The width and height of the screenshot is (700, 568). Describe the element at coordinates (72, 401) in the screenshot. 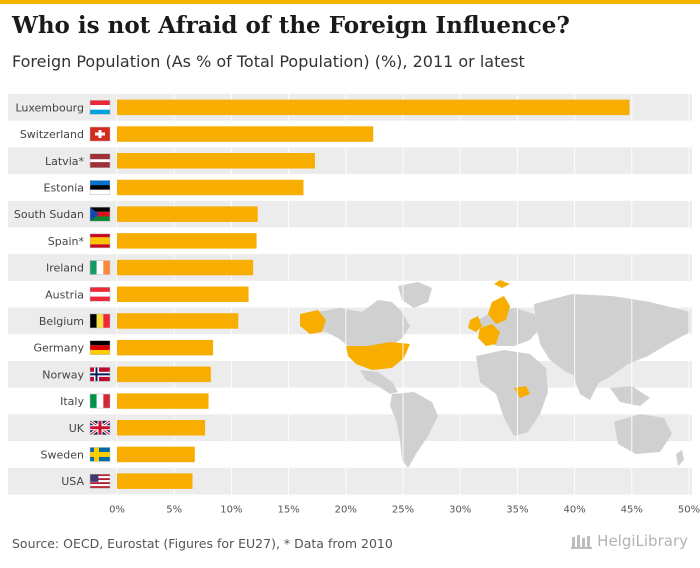

I see `category-label: Italy` at that location.